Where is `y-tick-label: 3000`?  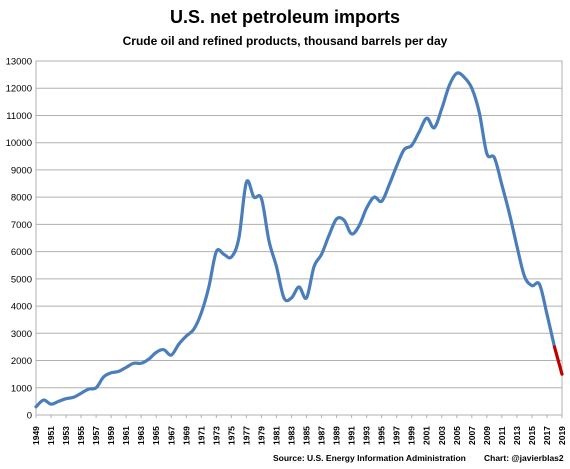
y-tick-label: 3000 is located at coordinates (21, 334).